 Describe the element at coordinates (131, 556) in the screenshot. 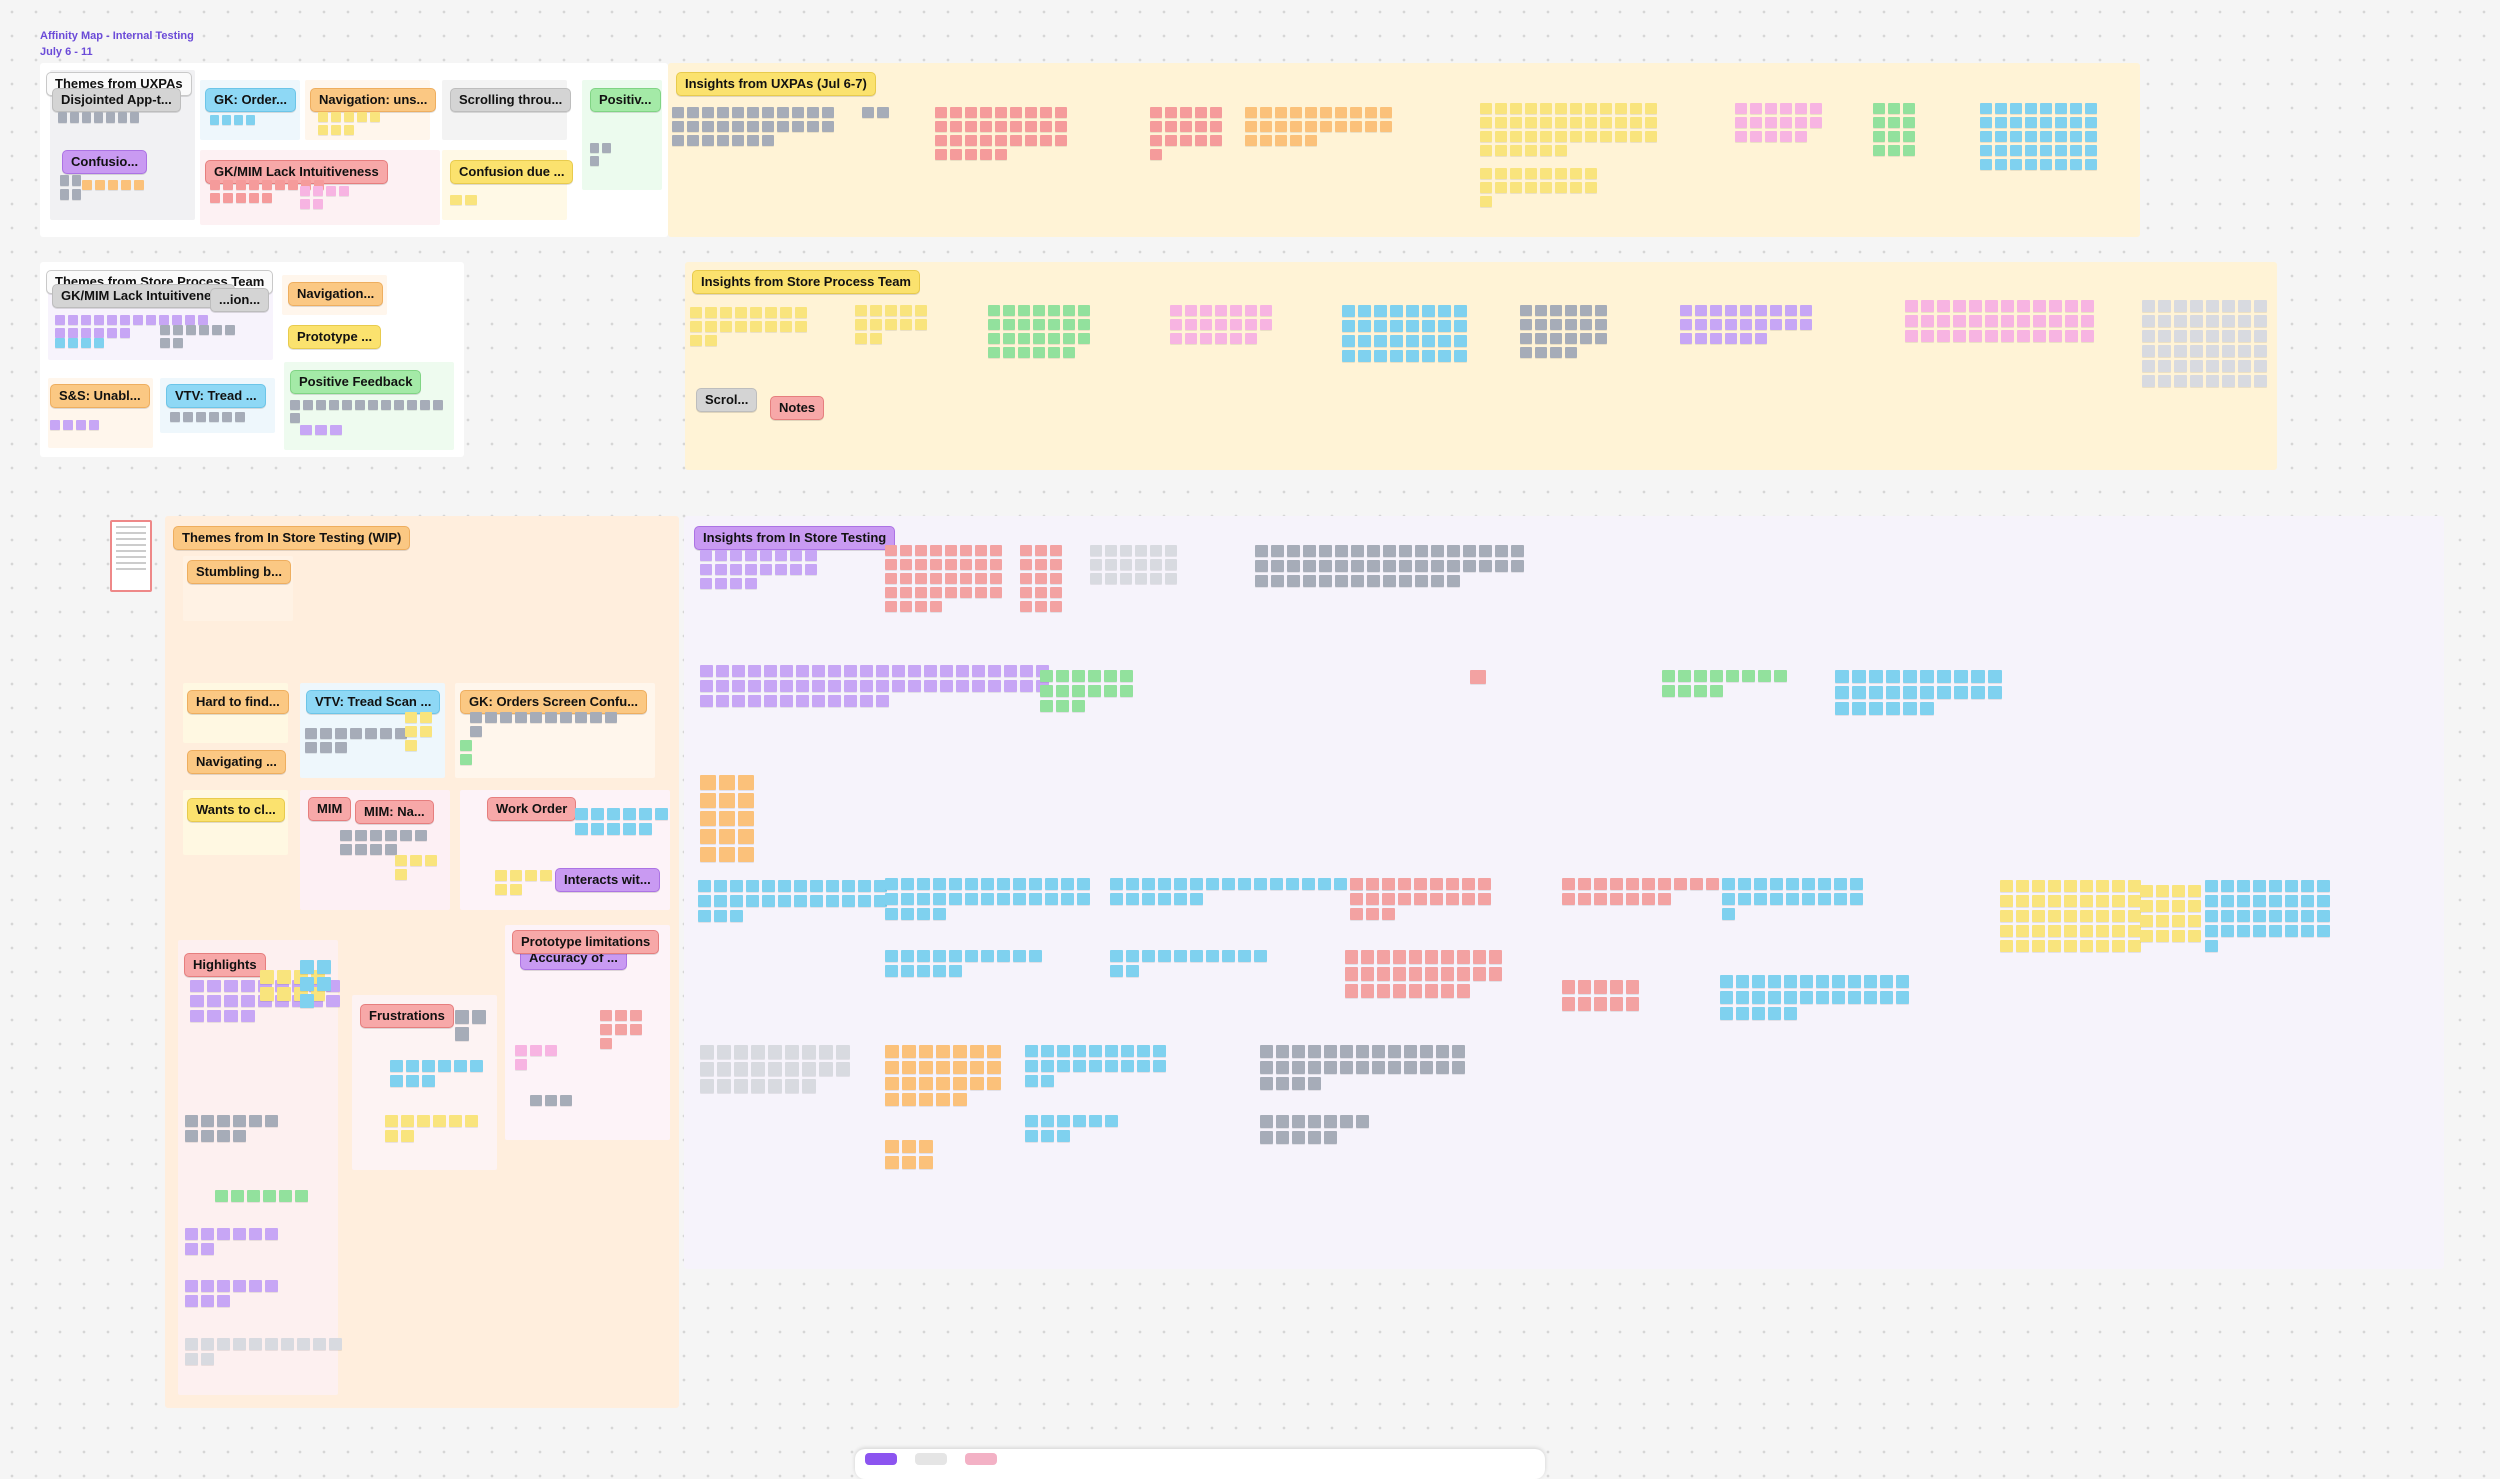

I see `document-thumbnail` at that location.